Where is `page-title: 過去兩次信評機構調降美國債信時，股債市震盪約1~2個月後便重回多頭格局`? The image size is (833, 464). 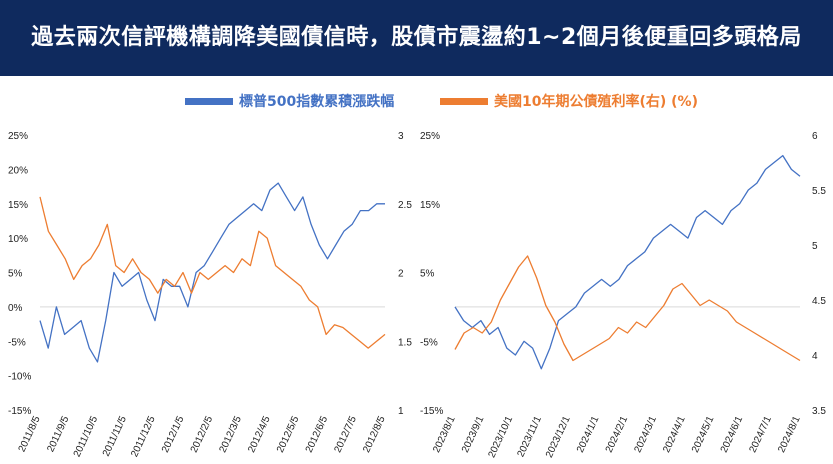
page-title: 過去兩次信評機構調降美國債信時，股債市震盪約1~2個月後便重回多頭格局 is located at coordinates (416, 37).